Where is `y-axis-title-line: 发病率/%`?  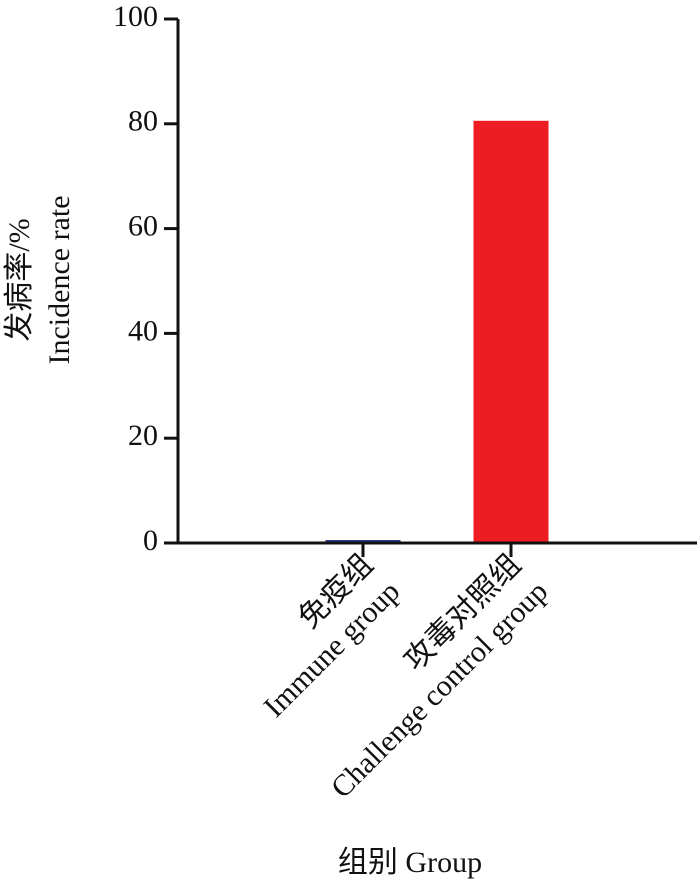 y-axis-title-line: 发病率/% is located at coordinates (19, 279).